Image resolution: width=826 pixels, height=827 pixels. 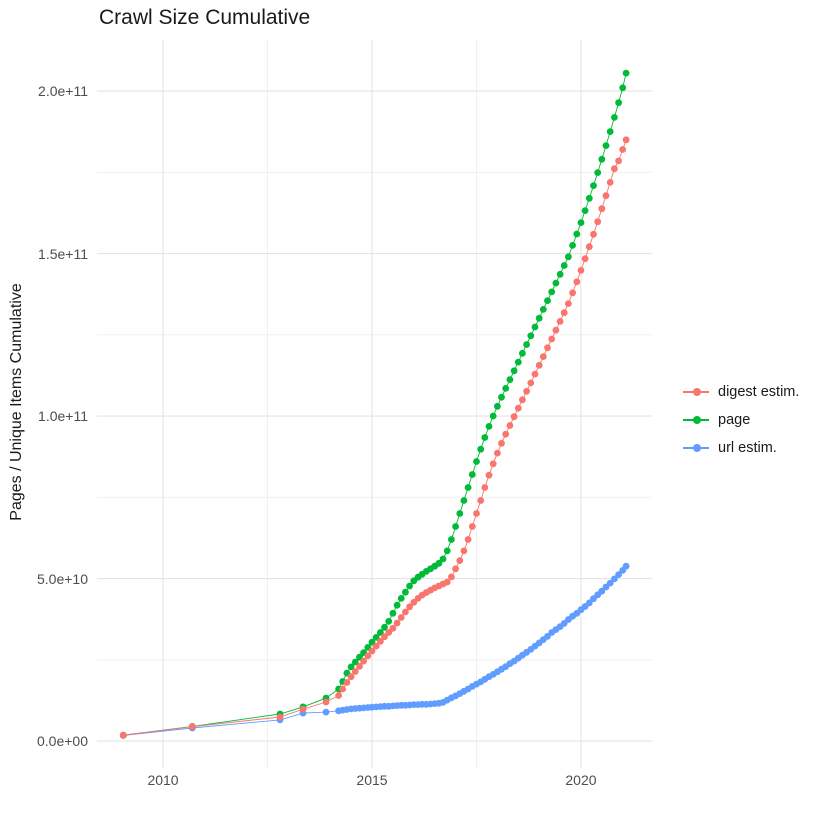 What do you see at coordinates (63, 91) in the screenshot?
I see `y-tick-label: 2.0e+11` at bounding box center [63, 91].